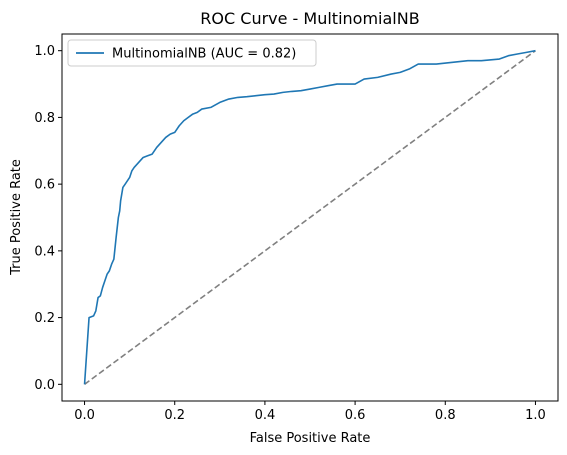 Image resolution: width=567 pixels, height=455 pixels. Describe the element at coordinates (44, 385) in the screenshot. I see `y-tick-label: 0.0` at that location.